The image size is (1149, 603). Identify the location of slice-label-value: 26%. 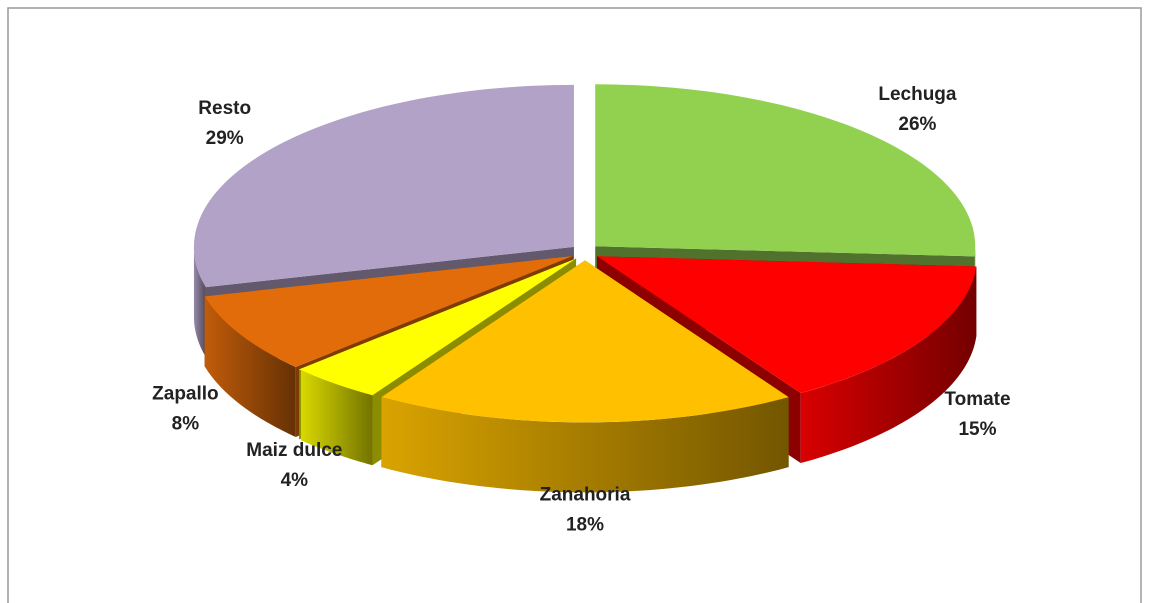
(917, 124).